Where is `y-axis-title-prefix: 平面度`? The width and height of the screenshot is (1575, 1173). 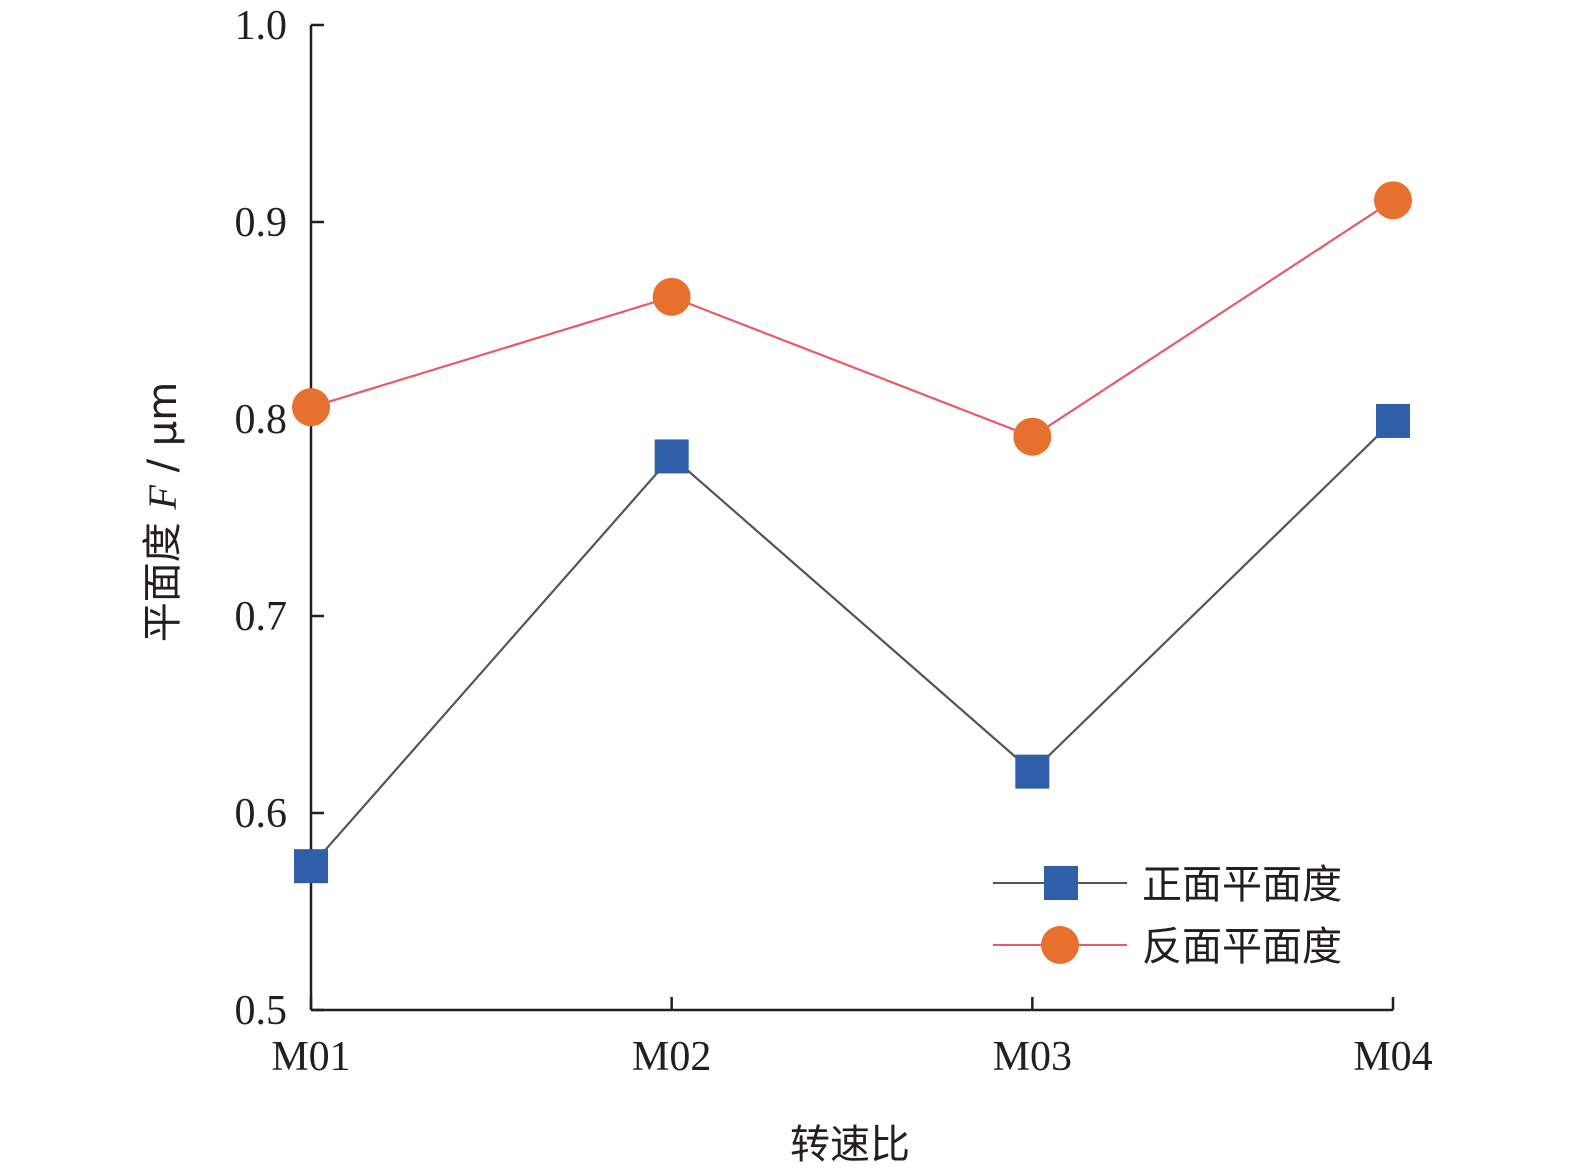 y-axis-title-prefix: 平面度 is located at coordinates (163, 576).